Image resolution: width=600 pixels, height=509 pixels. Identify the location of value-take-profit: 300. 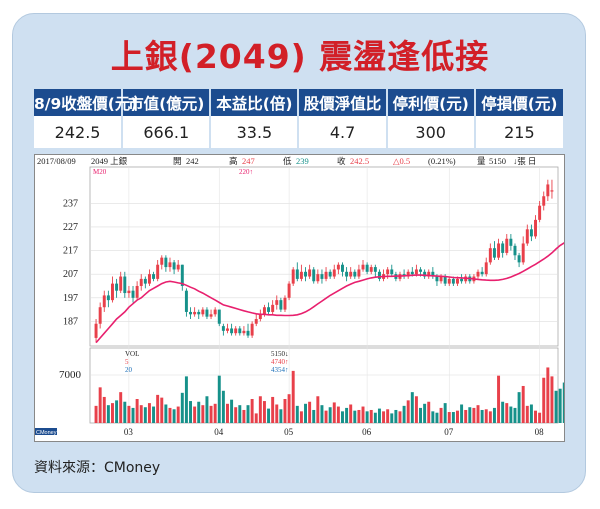
(431, 132).